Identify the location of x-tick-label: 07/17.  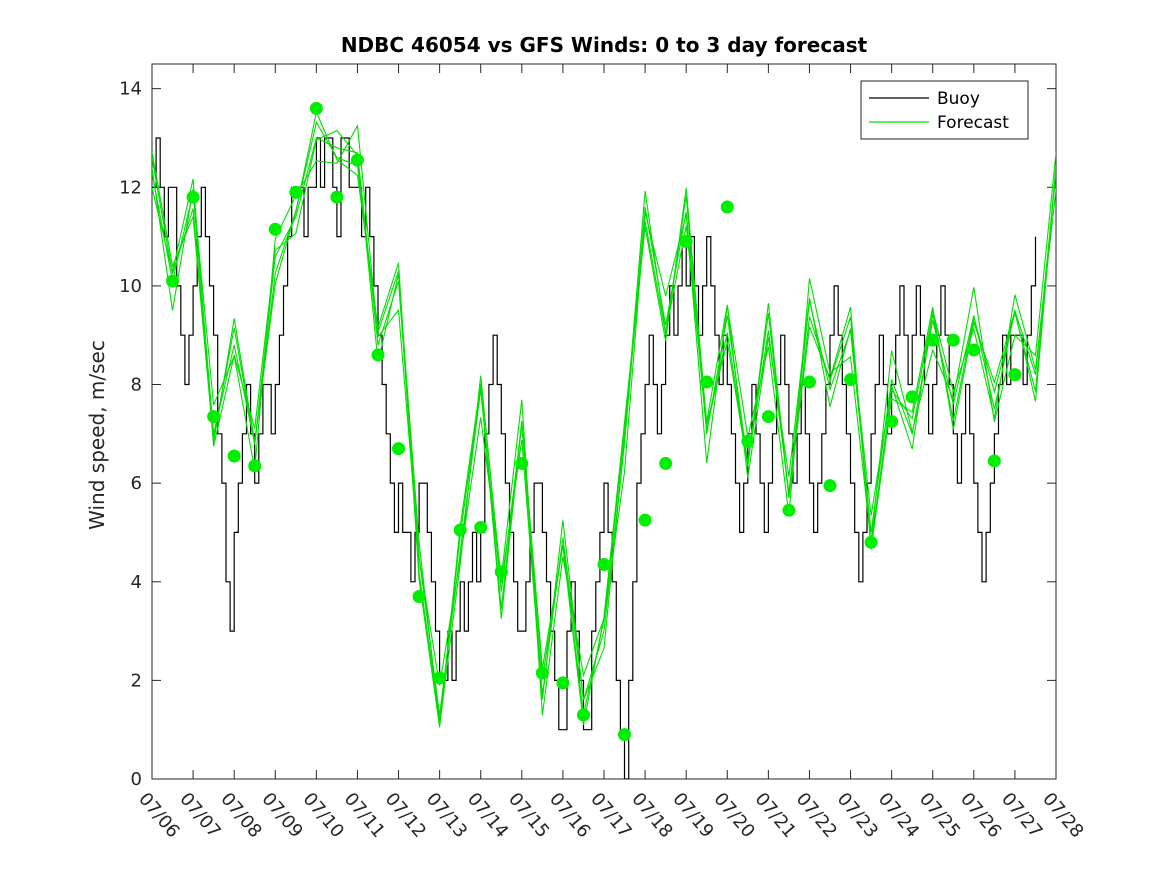
(610, 815).